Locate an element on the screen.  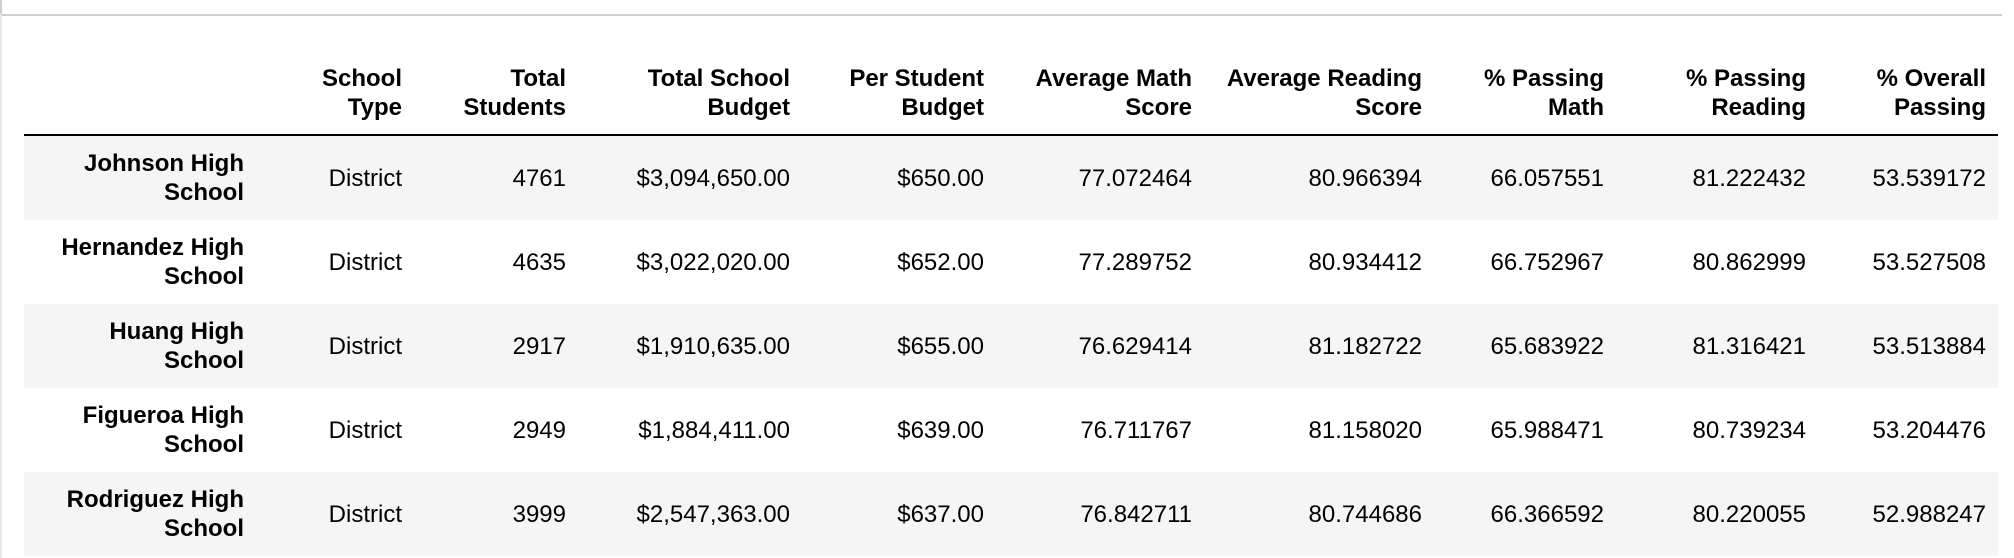
column-header-average-math-score: Average Math Score is located at coordinates (1100, 98).